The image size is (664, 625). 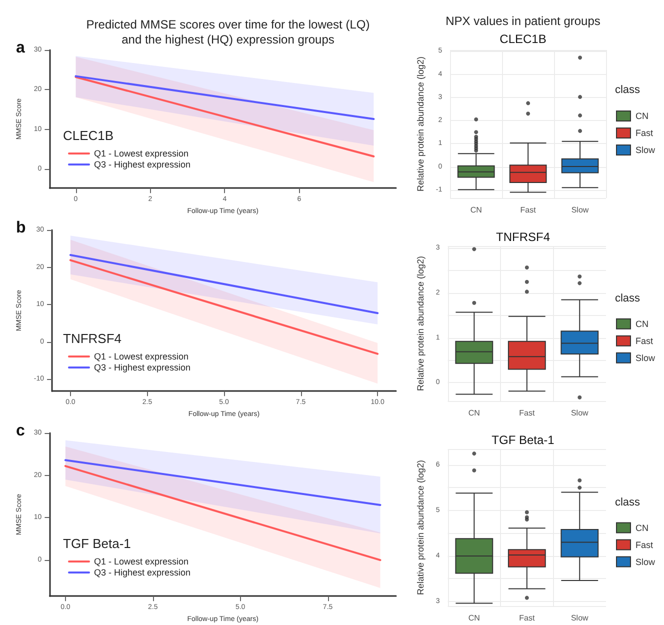 I want to click on text: c, so click(x=20, y=431).